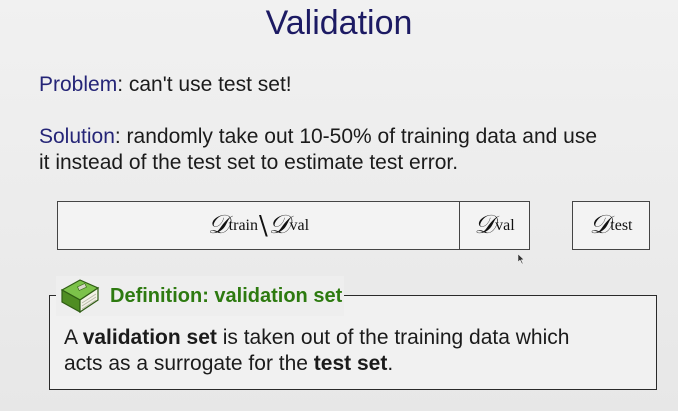 This screenshot has width=678, height=411. I want to click on definition-text: is taken out of the training data which, so click(393, 337).